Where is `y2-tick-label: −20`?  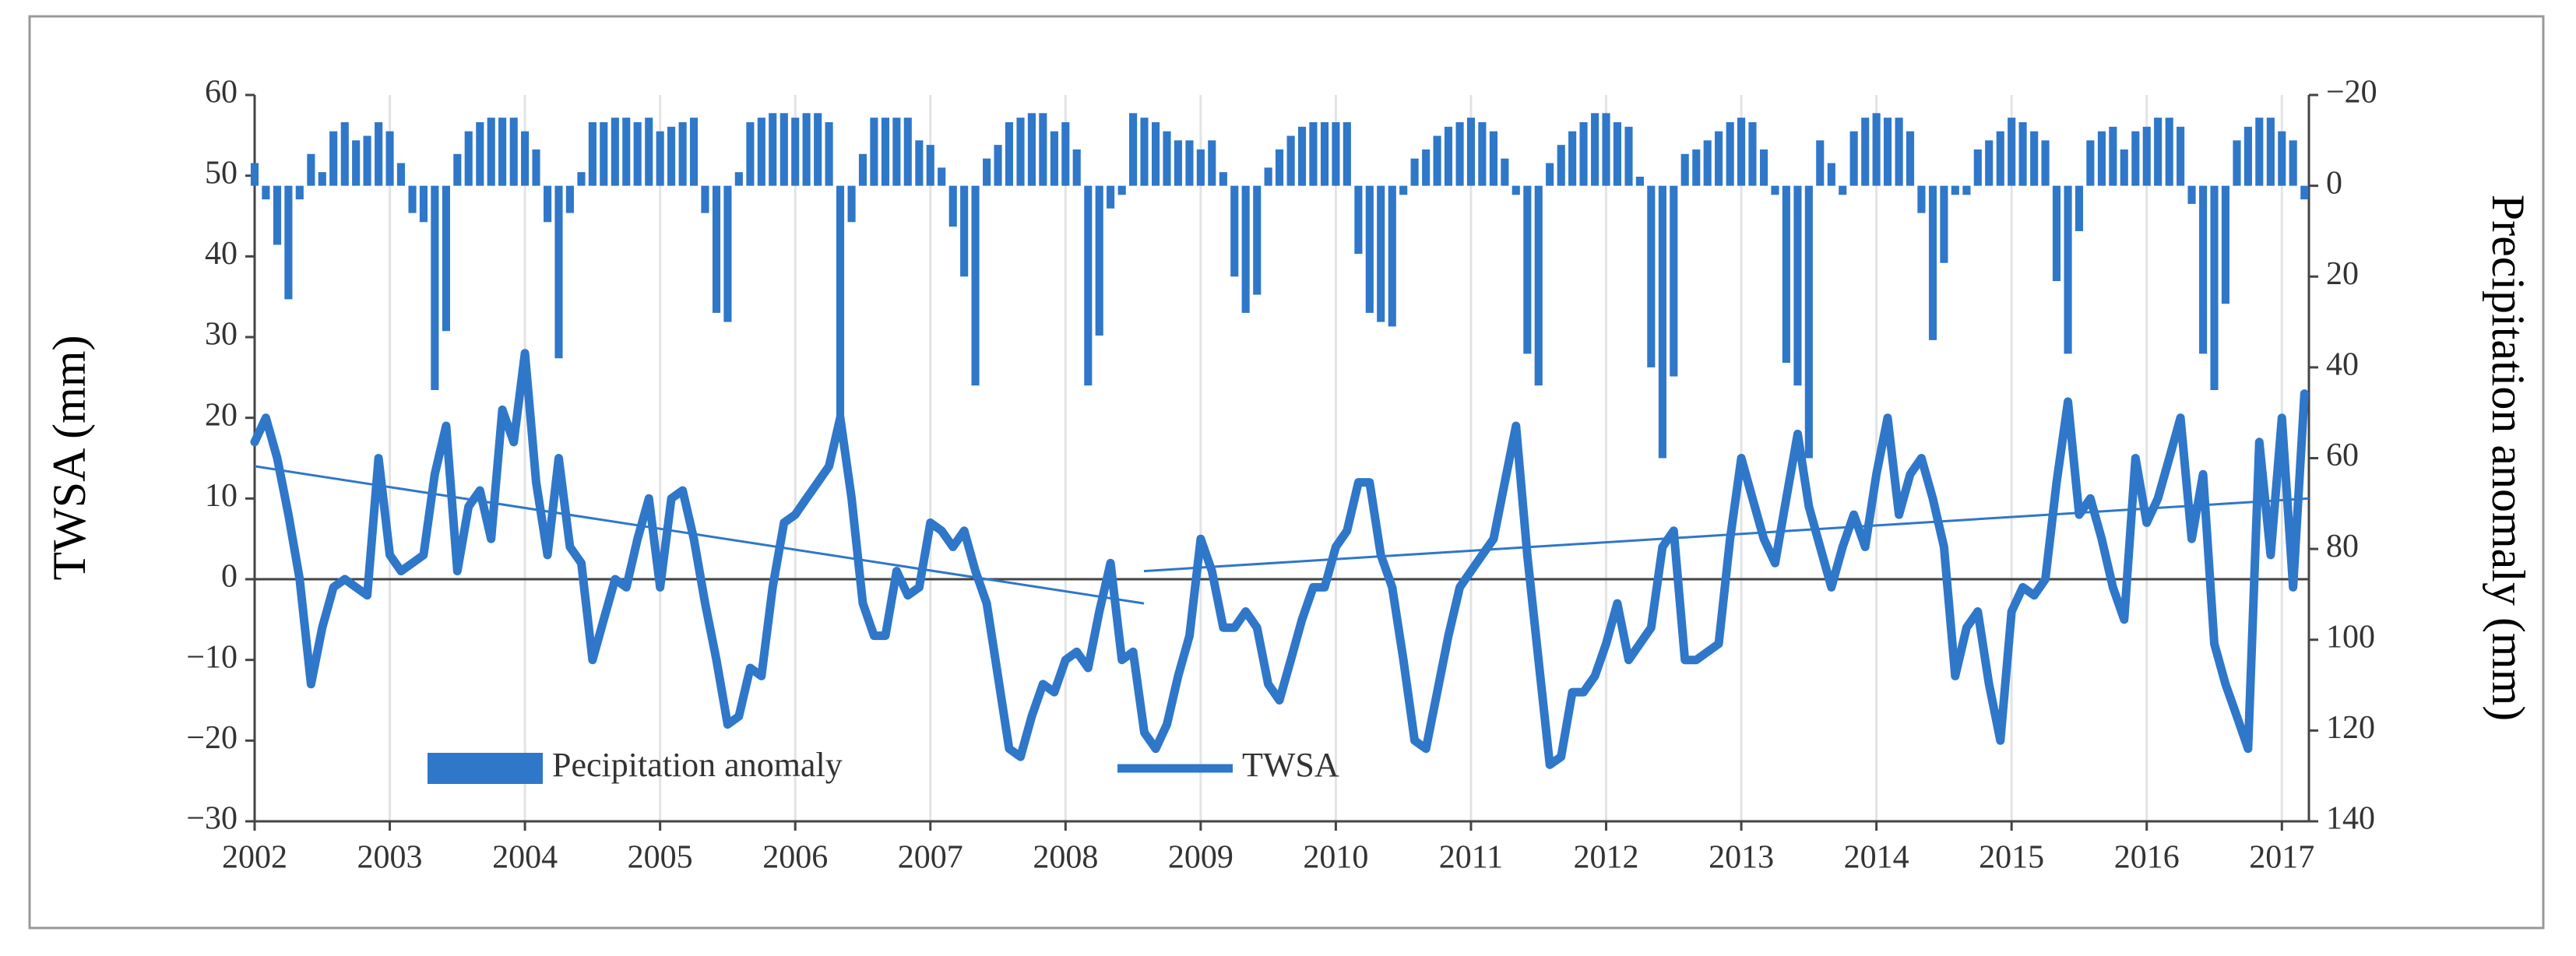
y2-tick-label: −20 is located at coordinates (2351, 93).